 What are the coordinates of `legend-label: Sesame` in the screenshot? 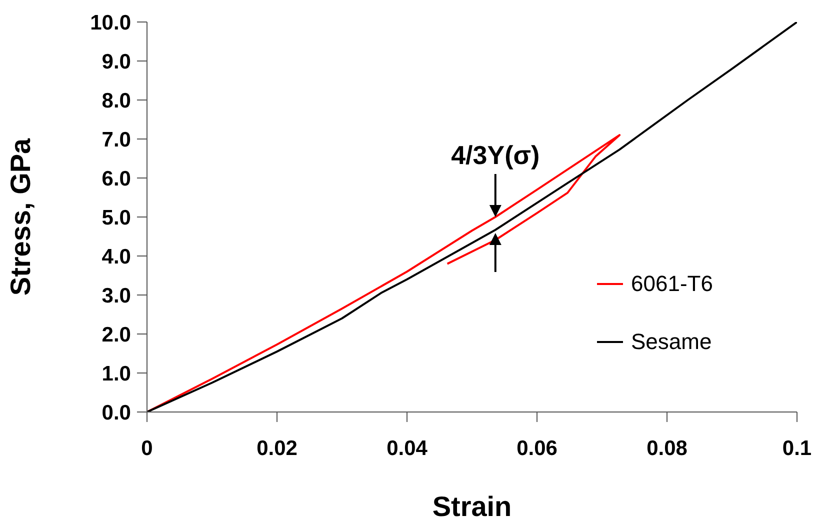 It's located at (671, 342).